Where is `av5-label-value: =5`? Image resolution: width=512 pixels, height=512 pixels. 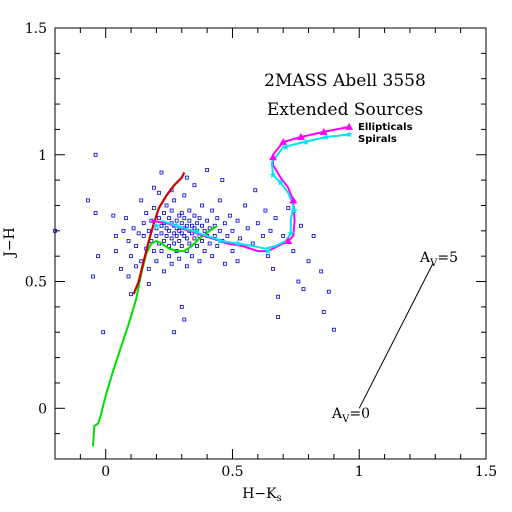
av5-label-value: =5 is located at coordinates (447, 258).